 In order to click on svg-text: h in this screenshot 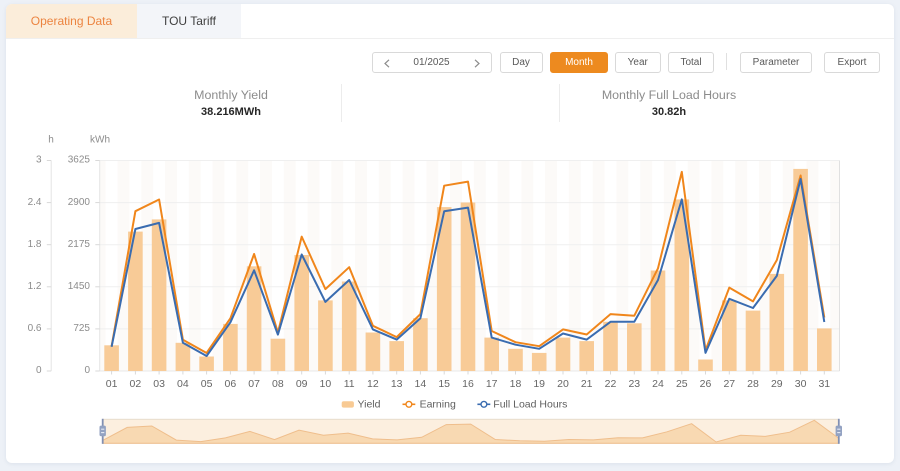, I will do `click(51, 140)`.